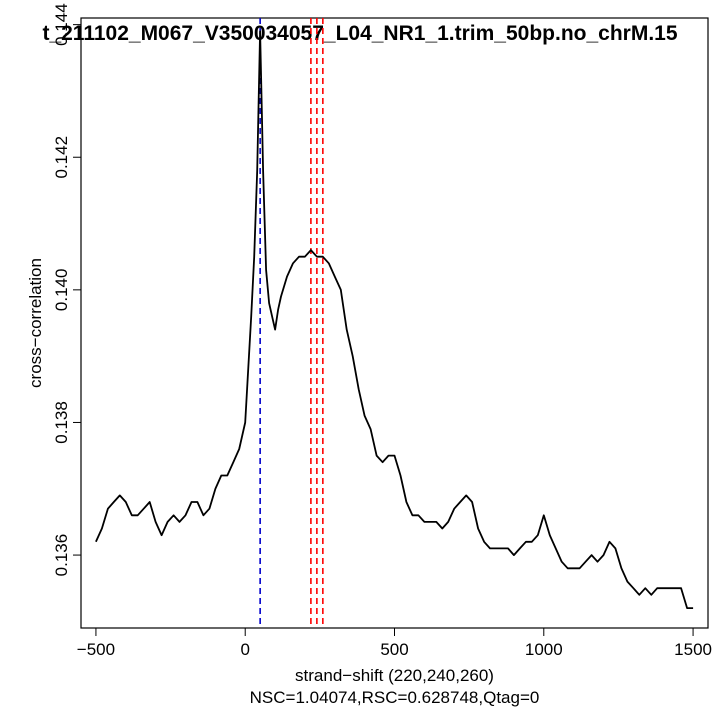  What do you see at coordinates (61, 24) in the screenshot?
I see `y-tick-label: 0.144` at bounding box center [61, 24].